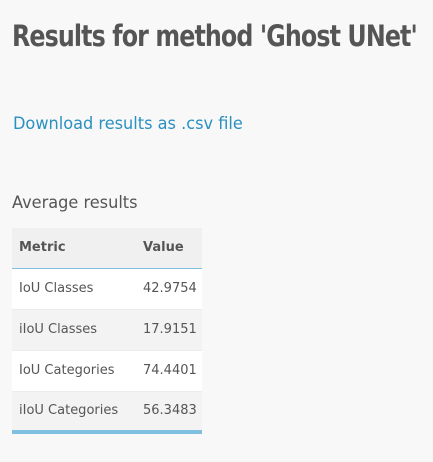 This screenshot has width=433, height=462. What do you see at coordinates (75, 203) in the screenshot?
I see `average-results-heading: Average results` at bounding box center [75, 203].